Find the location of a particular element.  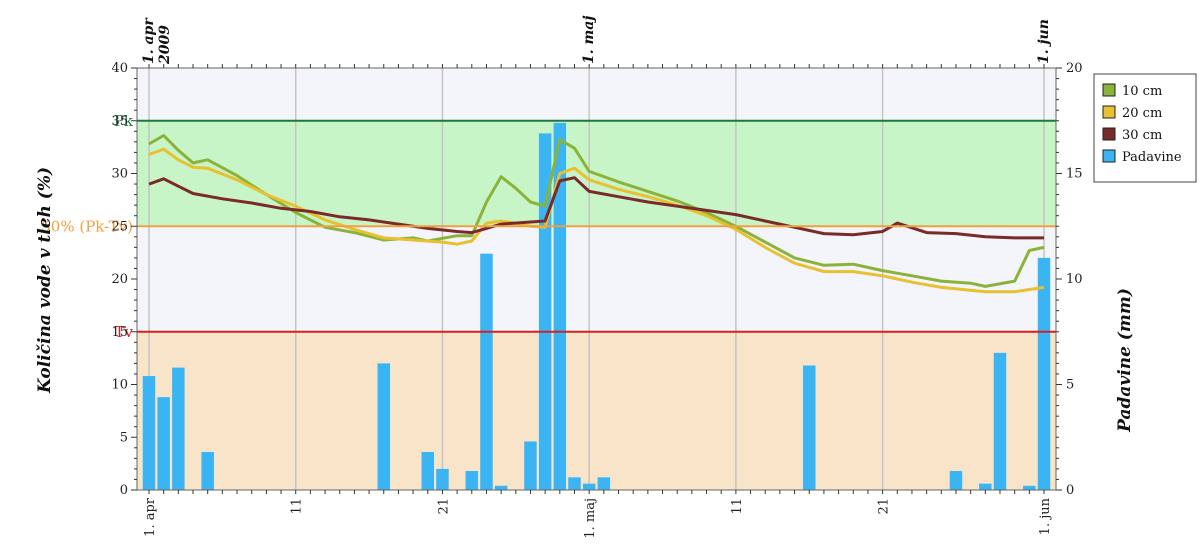

legend-entry-label: 10 cm is located at coordinates (1142, 91).